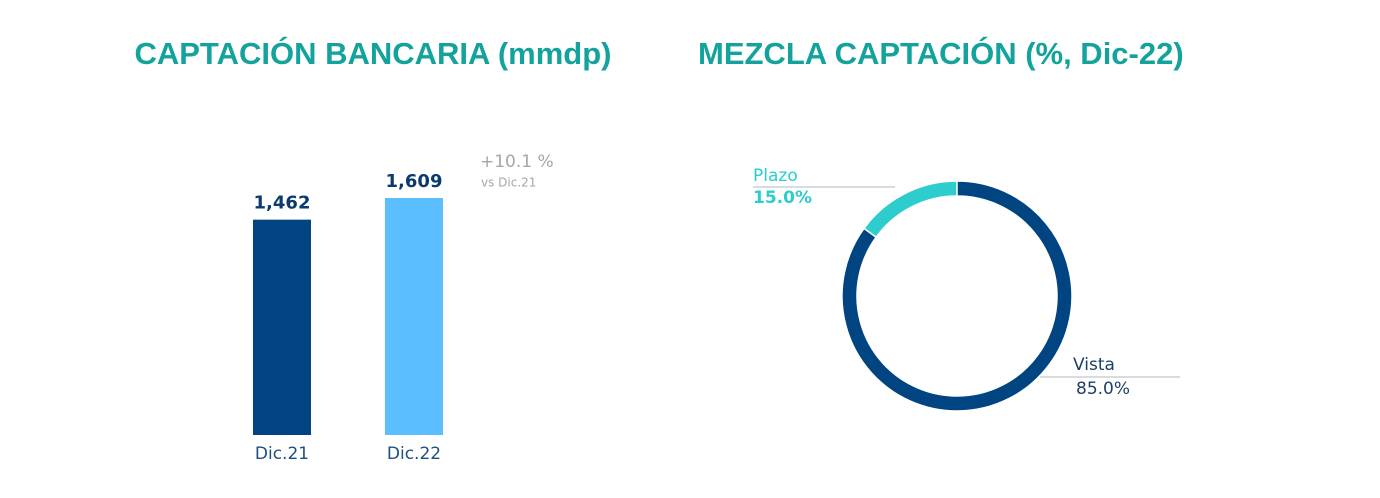  What do you see at coordinates (372, 53) in the screenshot?
I see `chart-title: CAPTACIÓN BANCARIA (mmdp)` at bounding box center [372, 53].